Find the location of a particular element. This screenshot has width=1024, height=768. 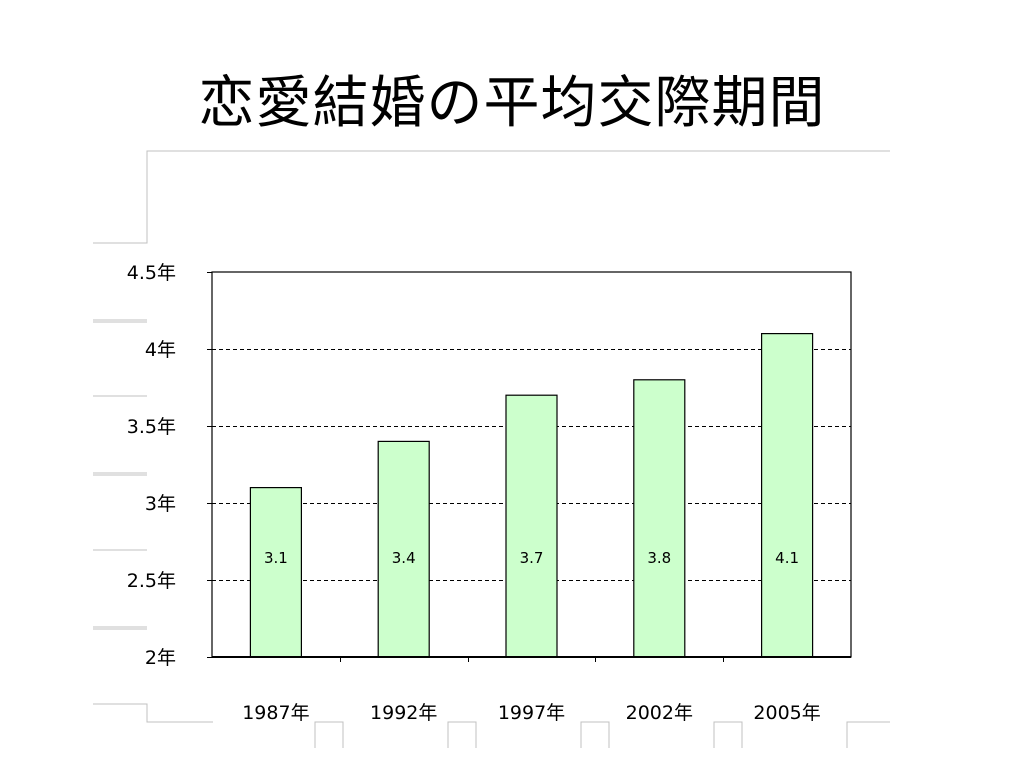

x-tick-label: 2002年 is located at coordinates (659, 713).